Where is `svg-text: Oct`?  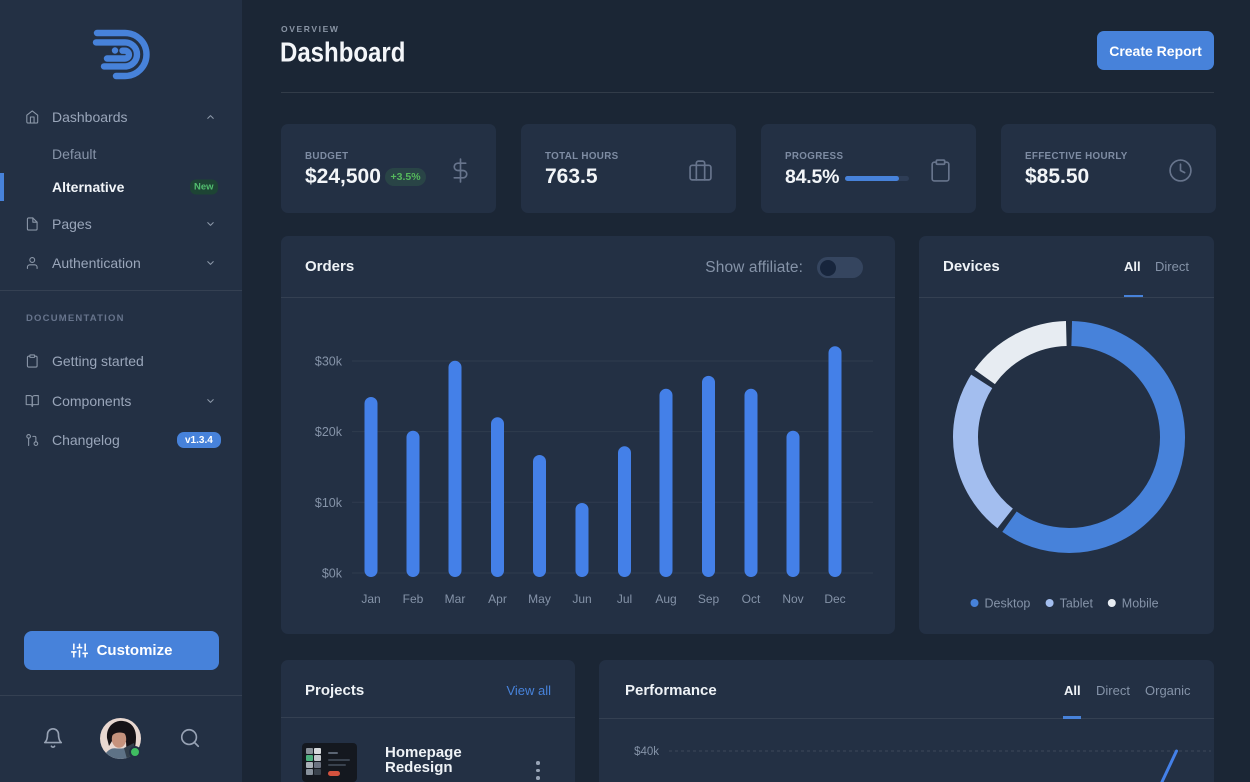 svg-text: Oct is located at coordinates (751, 599).